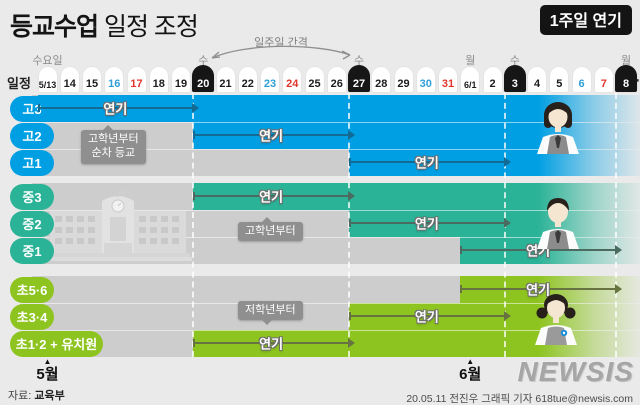 This screenshot has width=640, height=405. What do you see at coordinates (113, 153) in the screenshot?
I see `note-line: 순차 등교` at bounding box center [113, 153].